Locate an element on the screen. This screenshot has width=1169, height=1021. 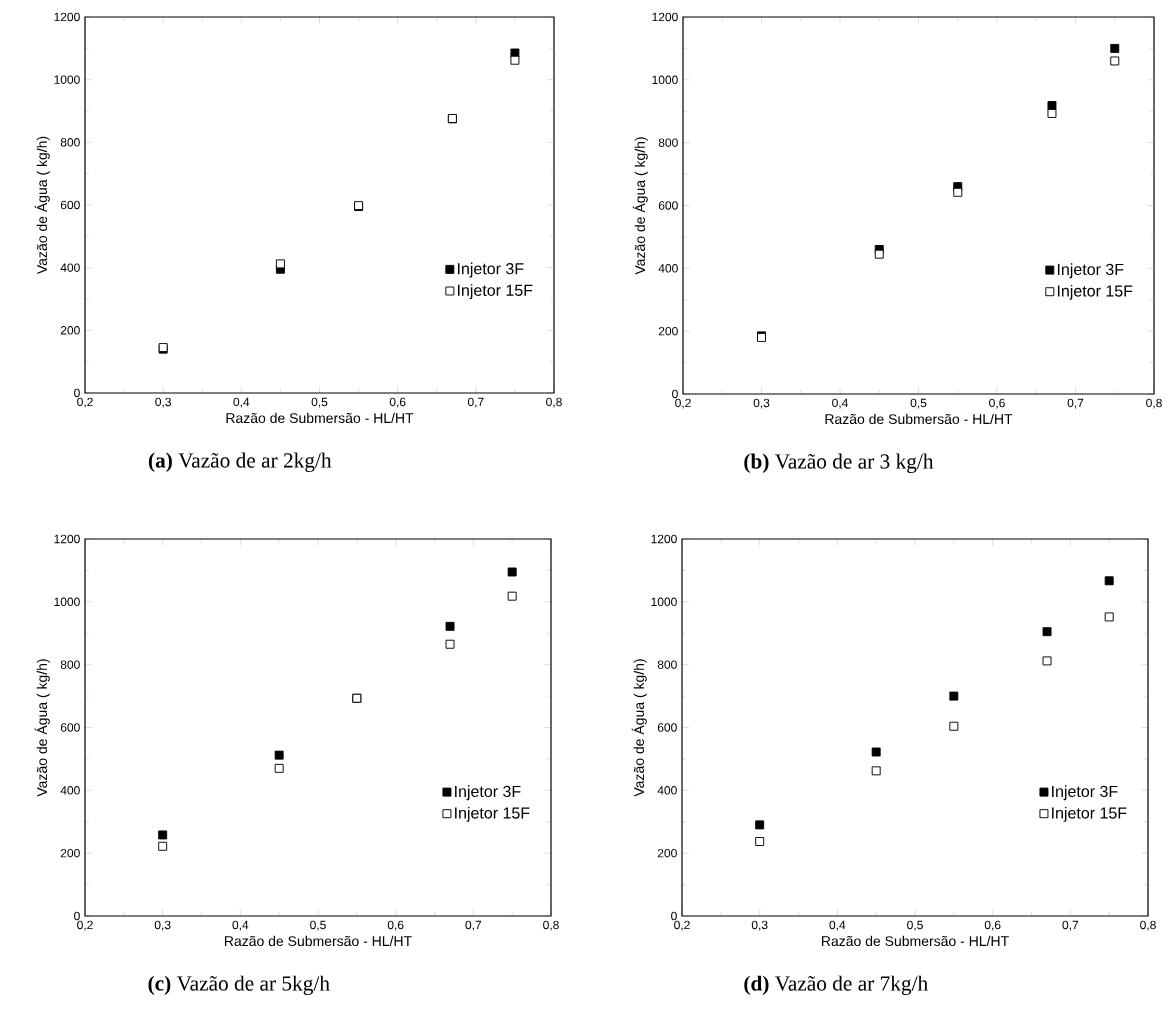
text: (a) Vazão de ar 2kg/h is located at coordinates (240, 462).